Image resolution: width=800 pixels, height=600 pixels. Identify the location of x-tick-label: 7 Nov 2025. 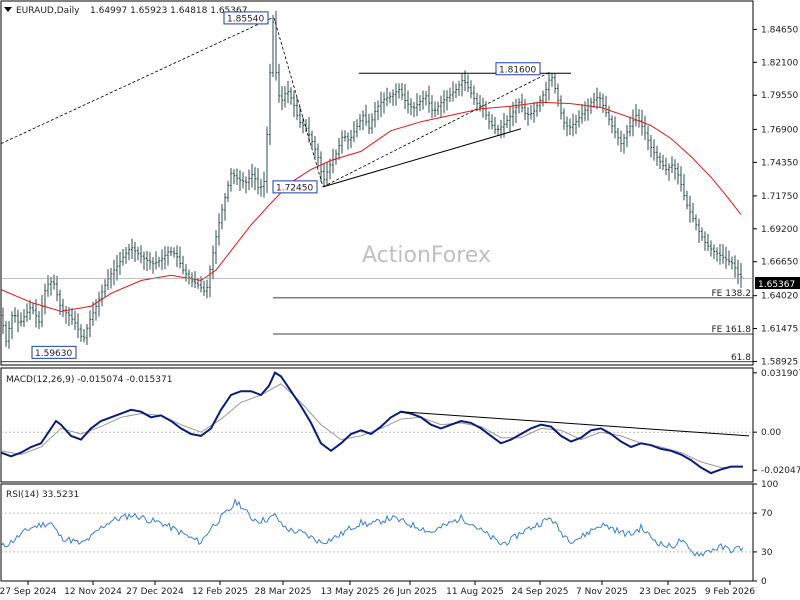
(602, 592).